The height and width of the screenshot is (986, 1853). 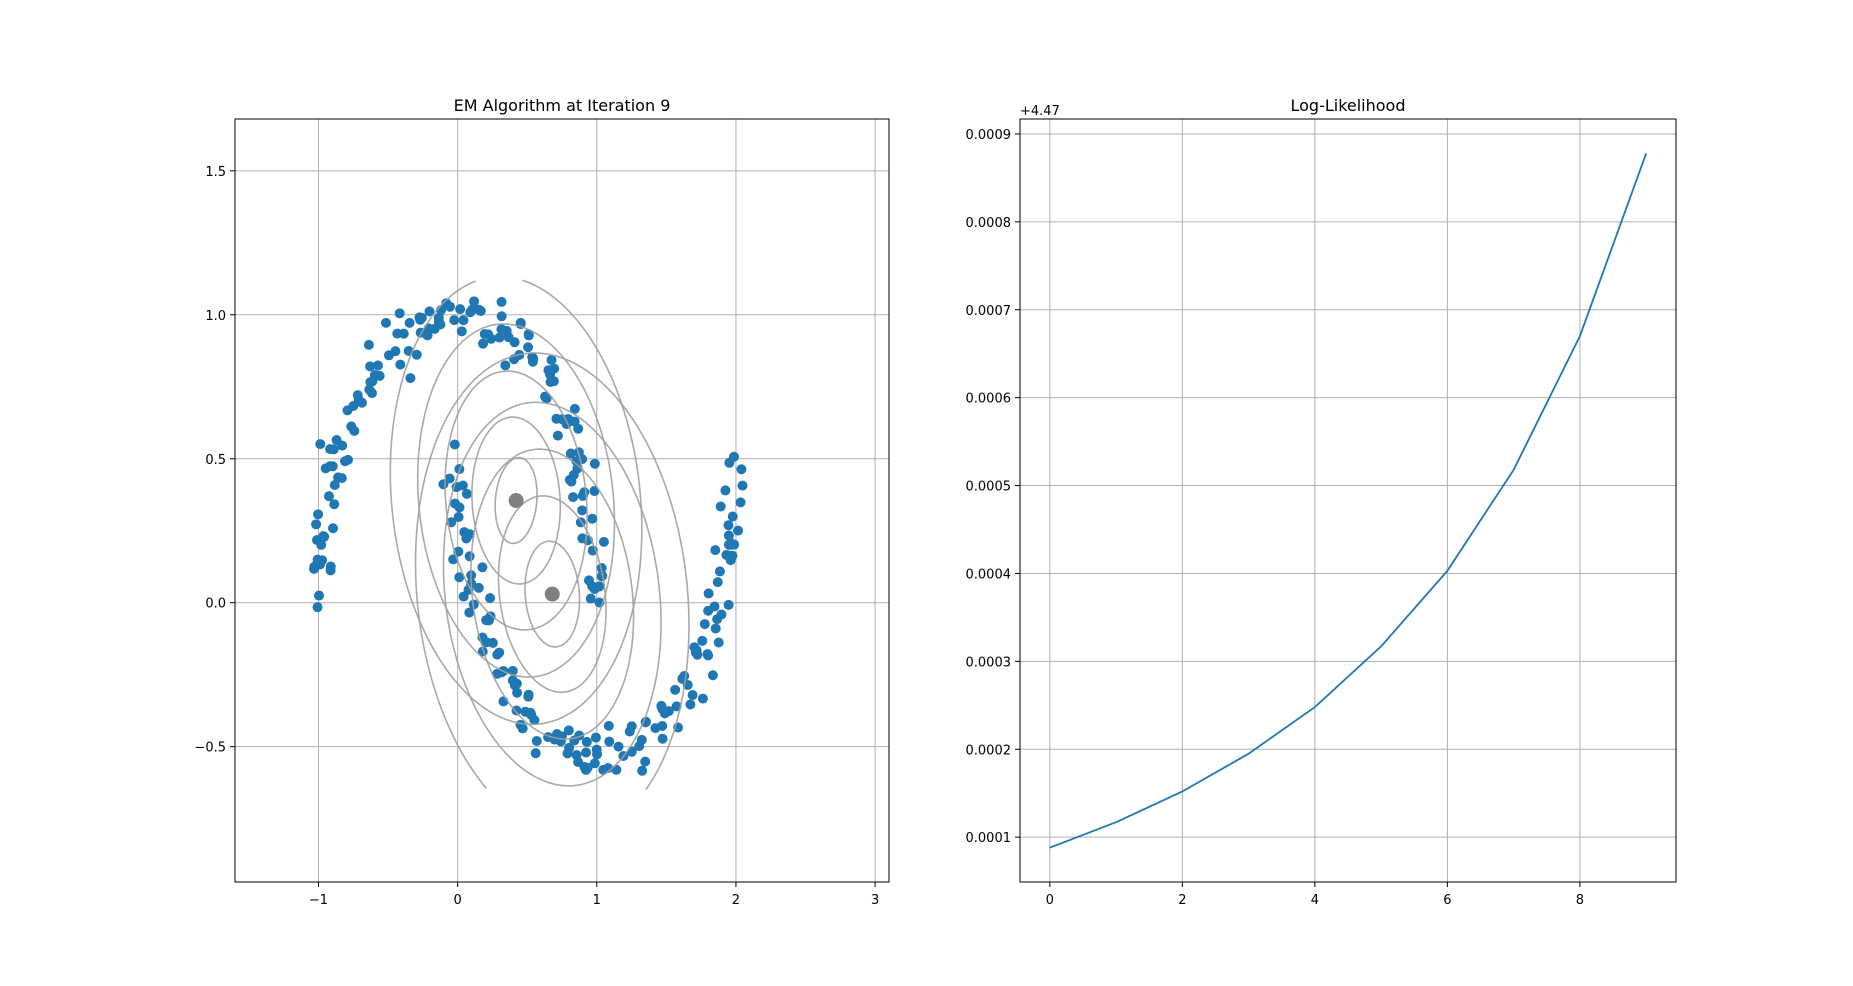 I want to click on y-tick-label: 0.0007, so click(x=989, y=311).